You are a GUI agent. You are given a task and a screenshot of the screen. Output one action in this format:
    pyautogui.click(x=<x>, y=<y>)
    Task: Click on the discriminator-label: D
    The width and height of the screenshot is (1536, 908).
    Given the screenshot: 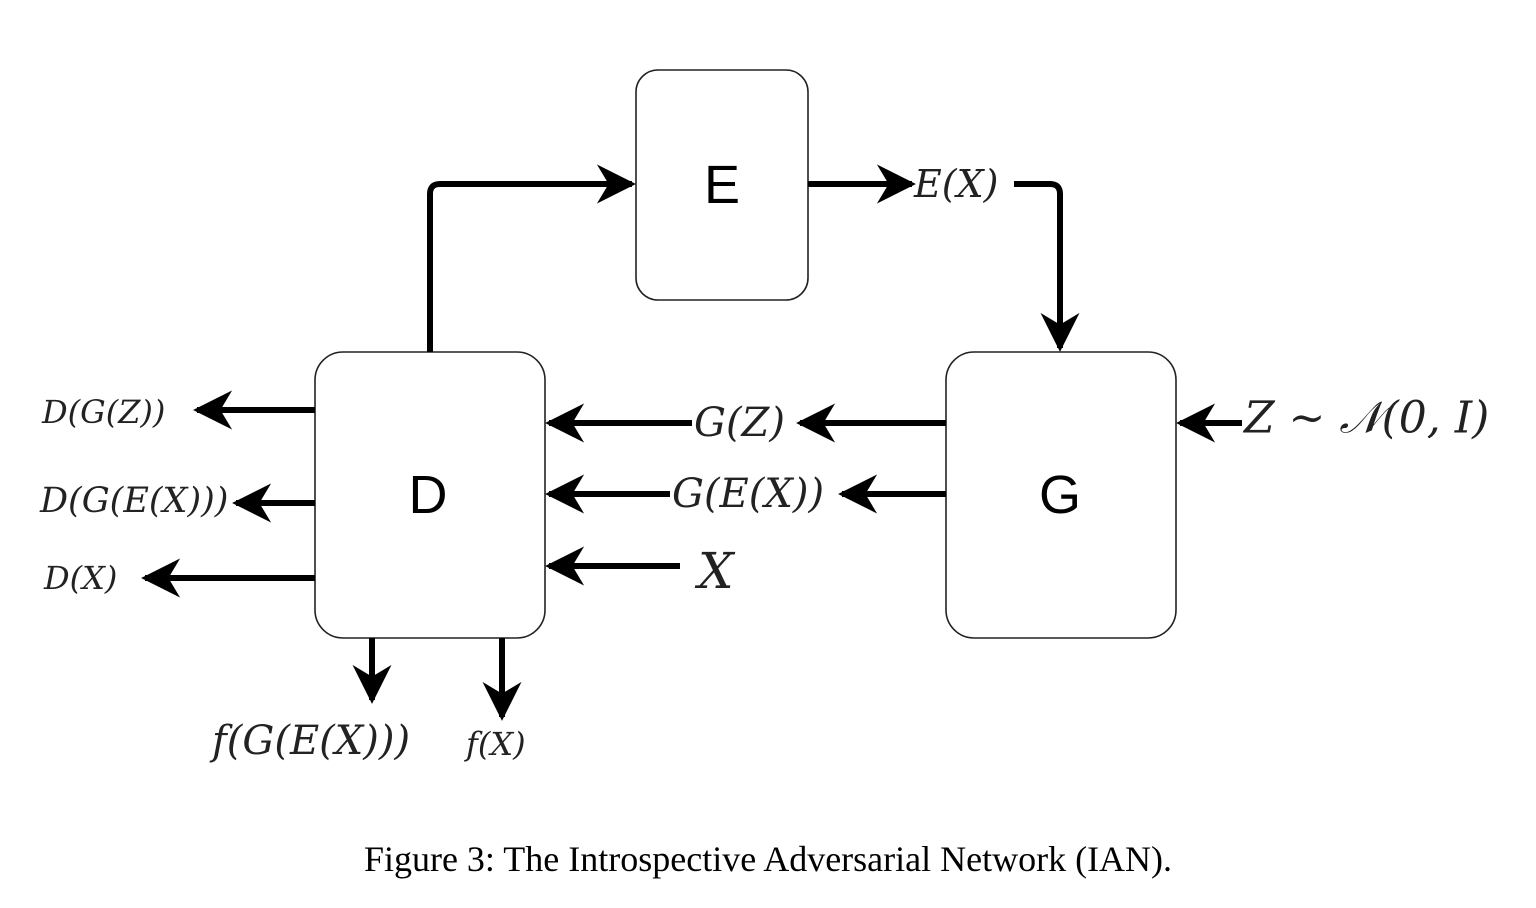 What is the action you would take?
    pyautogui.click(x=428, y=495)
    